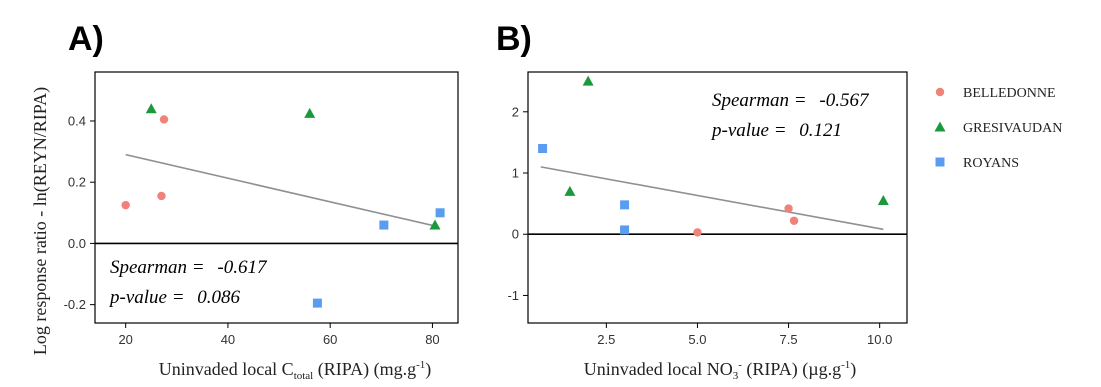  I want to click on legend: BELLEDONNE GRESIVAUDAN ROYANS, so click(998, 128).